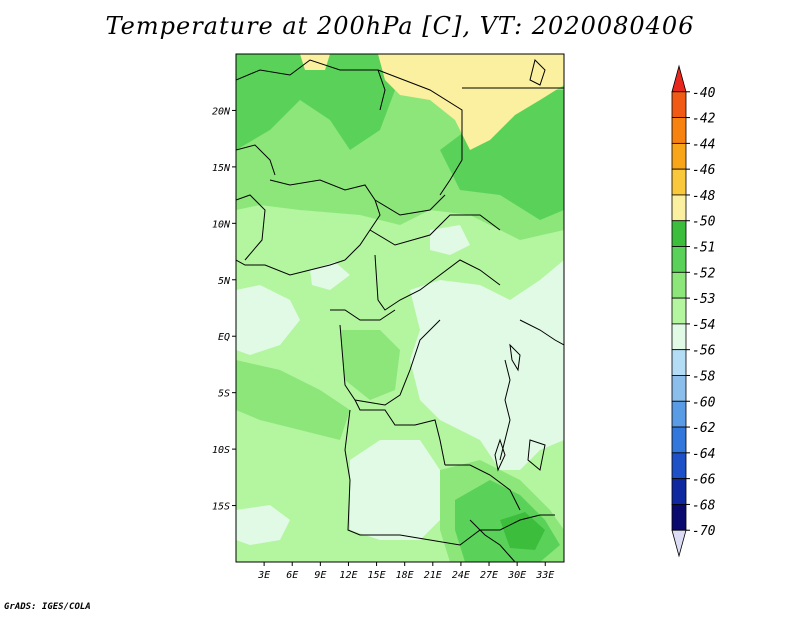 Image resolution: width=800 pixels, height=618 pixels. What do you see at coordinates (377, 575) in the screenshot?
I see `lon-tick-label: 15E` at bounding box center [377, 575].